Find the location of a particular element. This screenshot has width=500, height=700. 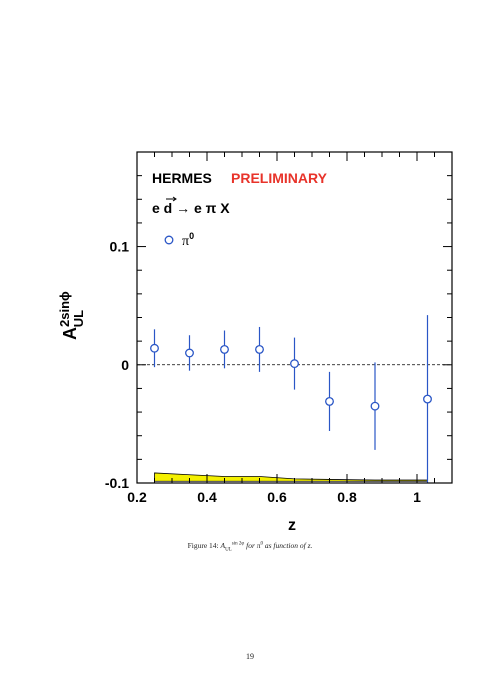

reaction-text: e d → e π X is located at coordinates (191, 208).